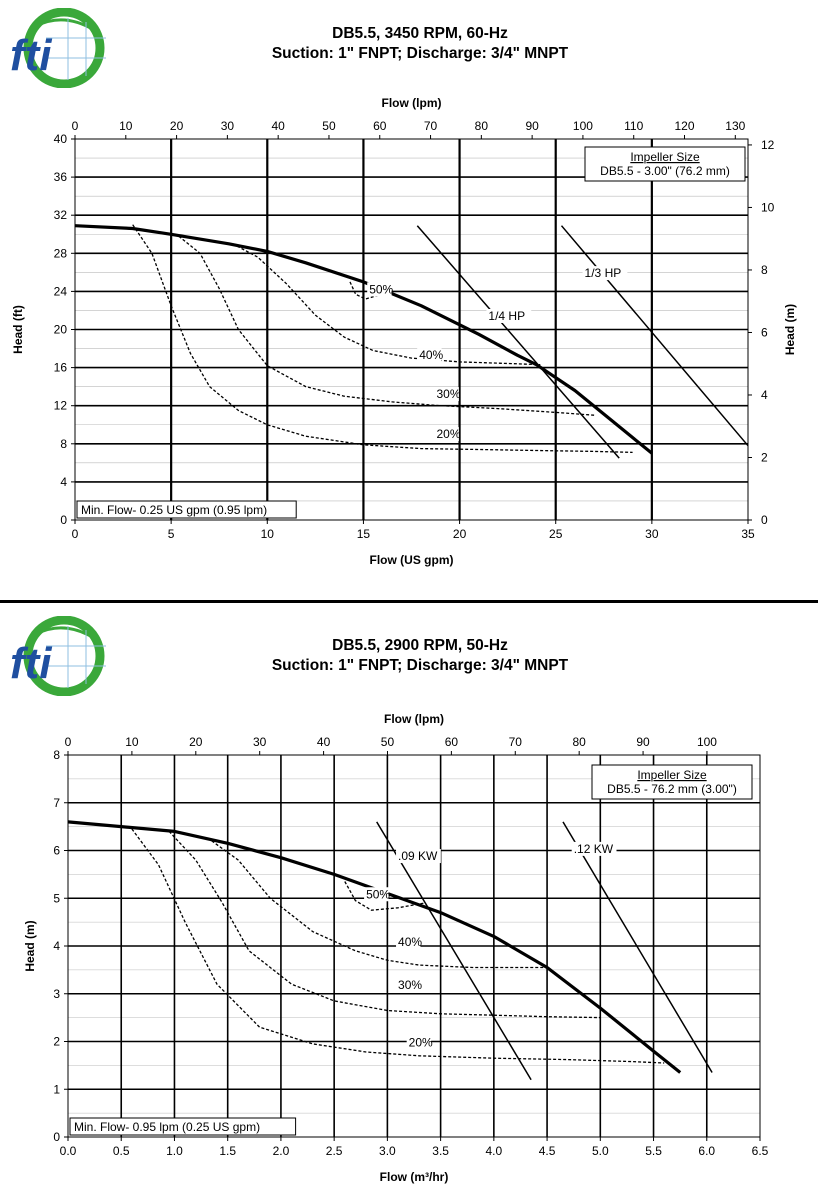 The image size is (818, 1200). Describe the element at coordinates (790, 329) in the screenshot. I see `y2-axis-title: Head (m)` at that location.